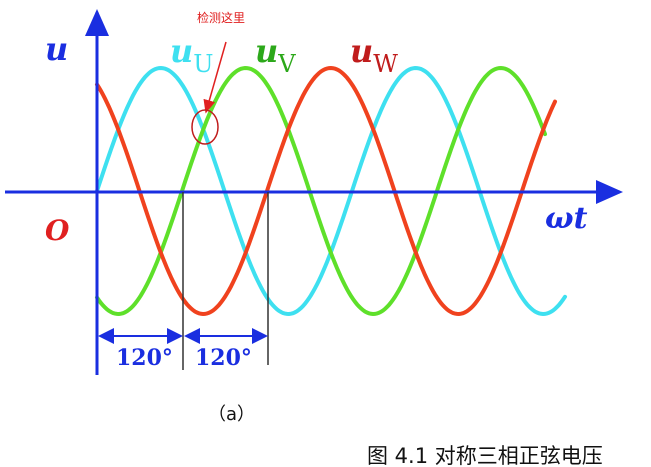 Image resolution: width=651 pixels, height=467 pixels. Describe the element at coordinates (374, 55) in the screenshot. I see `series-label-w: uW` at that location.